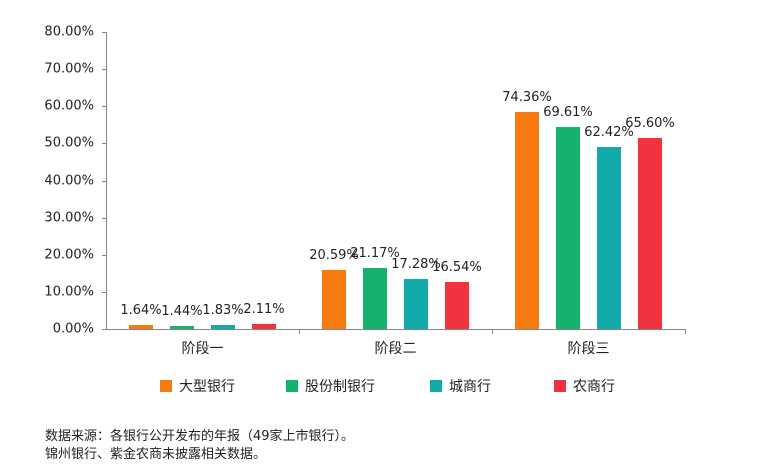 This screenshot has height=475, width=762. Describe the element at coordinates (416, 264) in the screenshot. I see `value-label: 17.28%` at that location.